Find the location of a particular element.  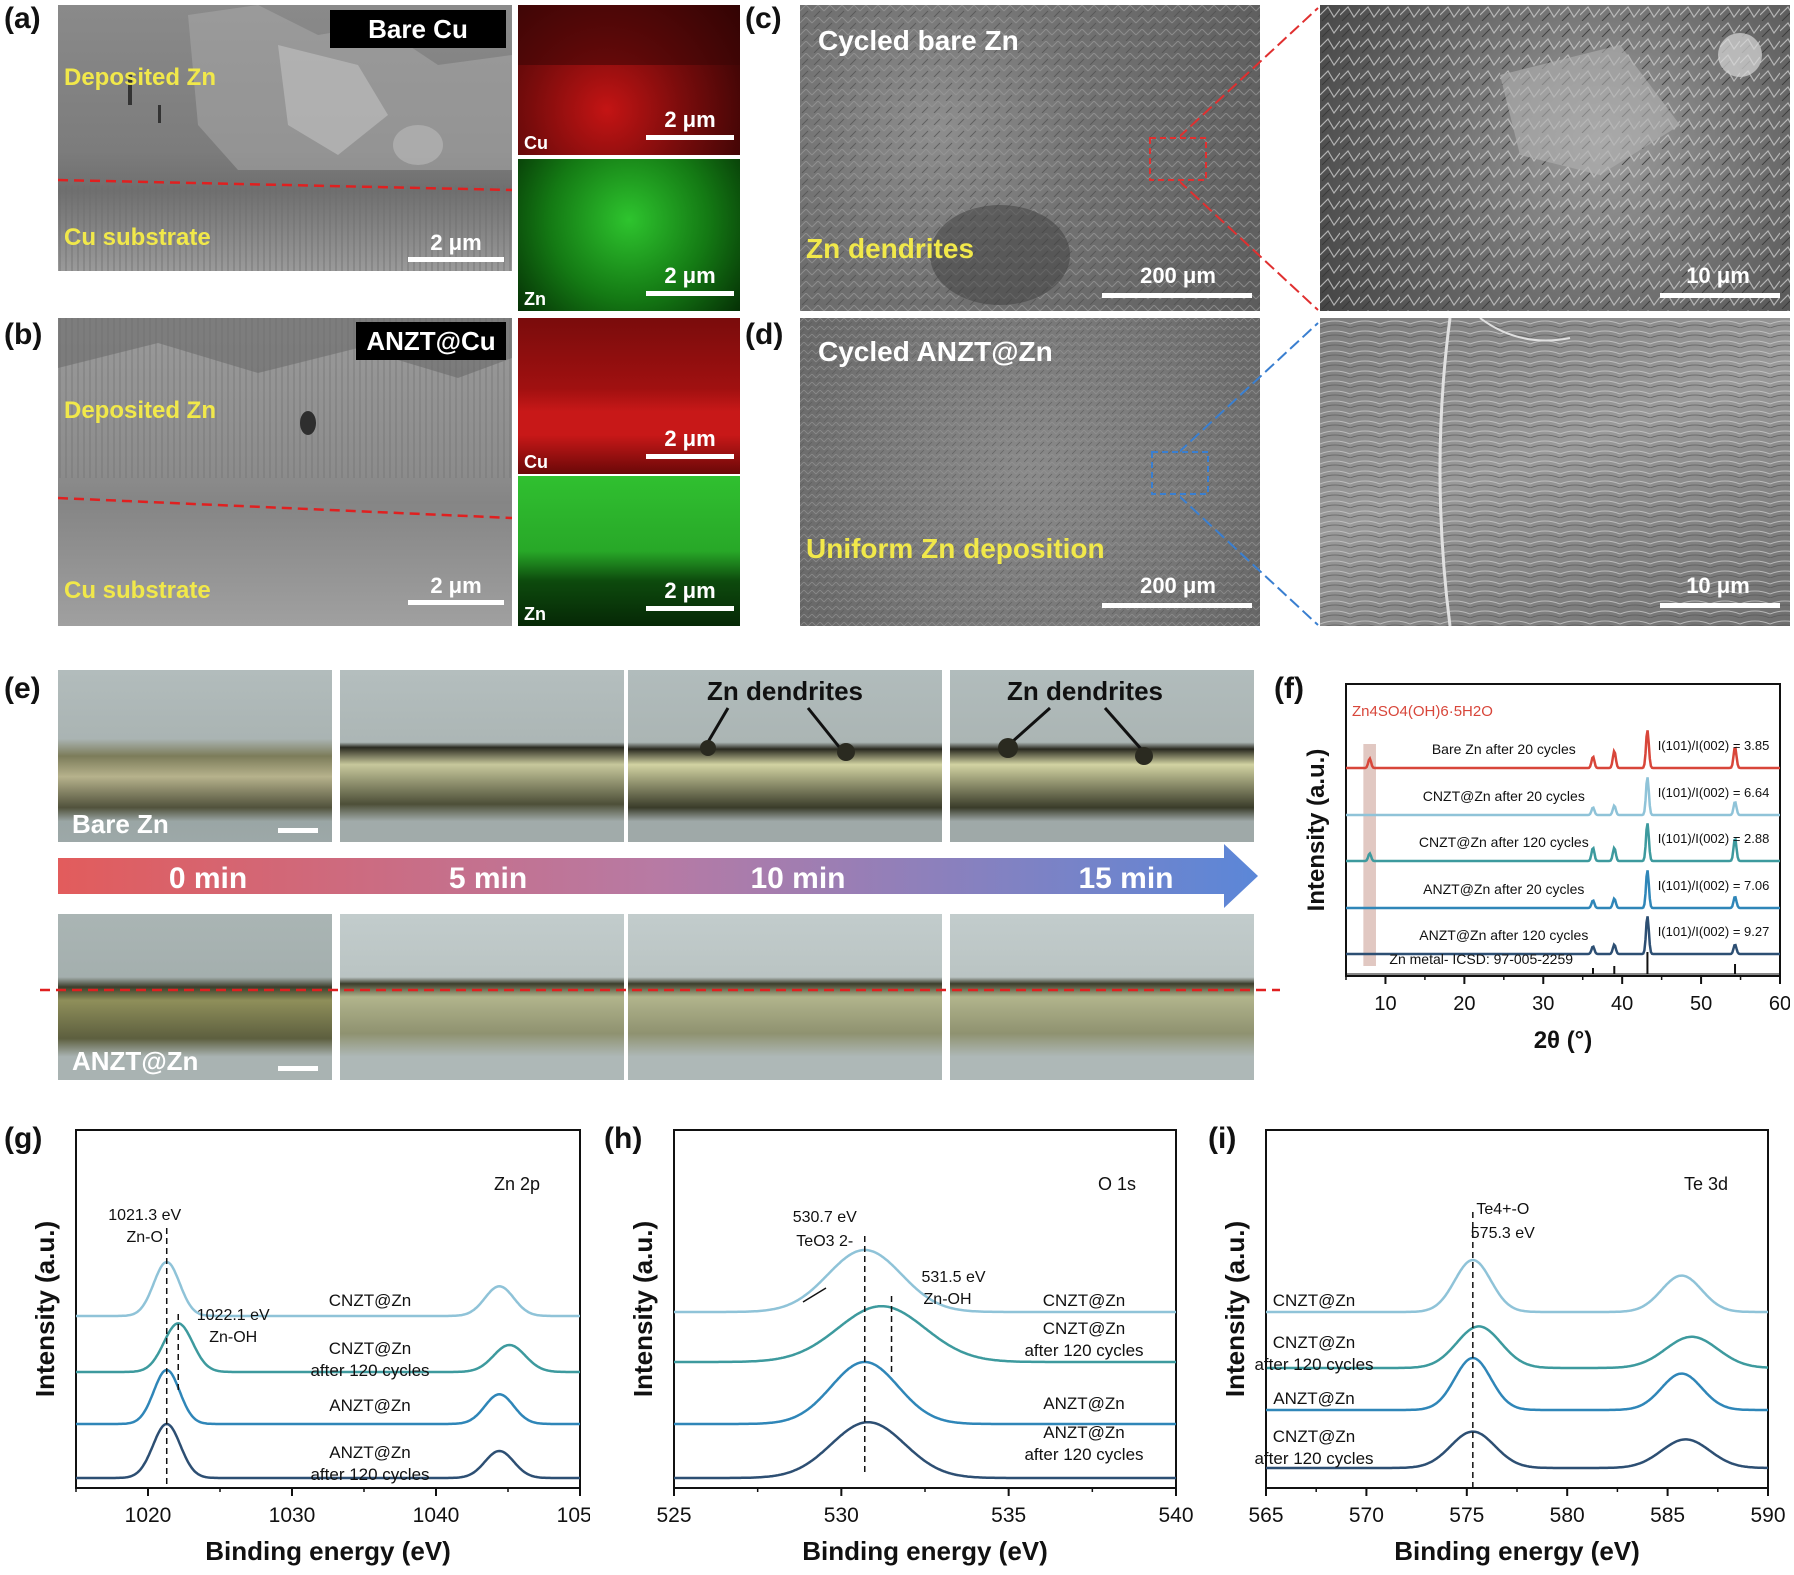

sem-image-anzt-cu: Deposited Zn Cu substrate ANZT@Cu 2 μm is located at coordinates (285, 472).